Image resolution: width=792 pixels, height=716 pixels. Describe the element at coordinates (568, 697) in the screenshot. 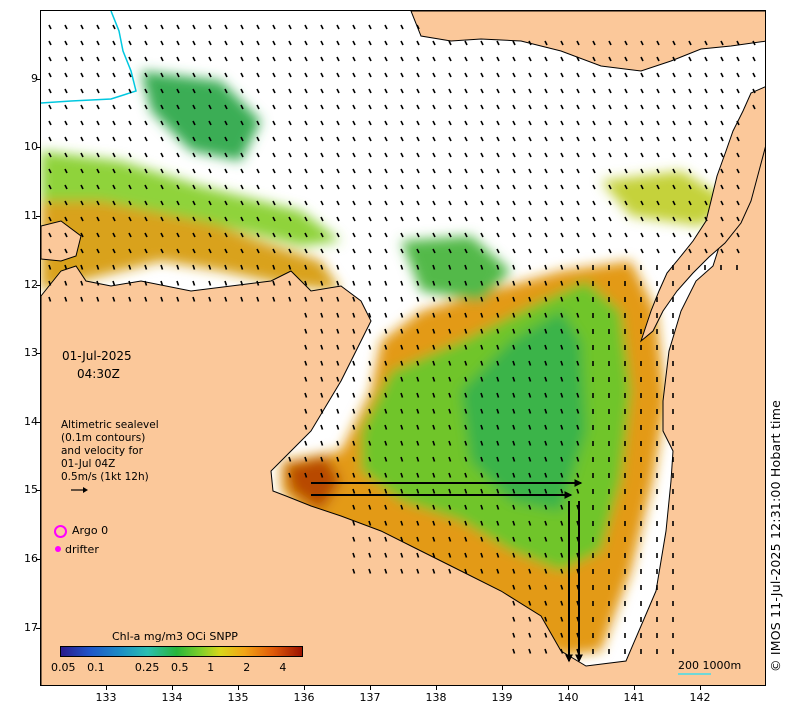

I see `lon-tick-label: 140` at that location.